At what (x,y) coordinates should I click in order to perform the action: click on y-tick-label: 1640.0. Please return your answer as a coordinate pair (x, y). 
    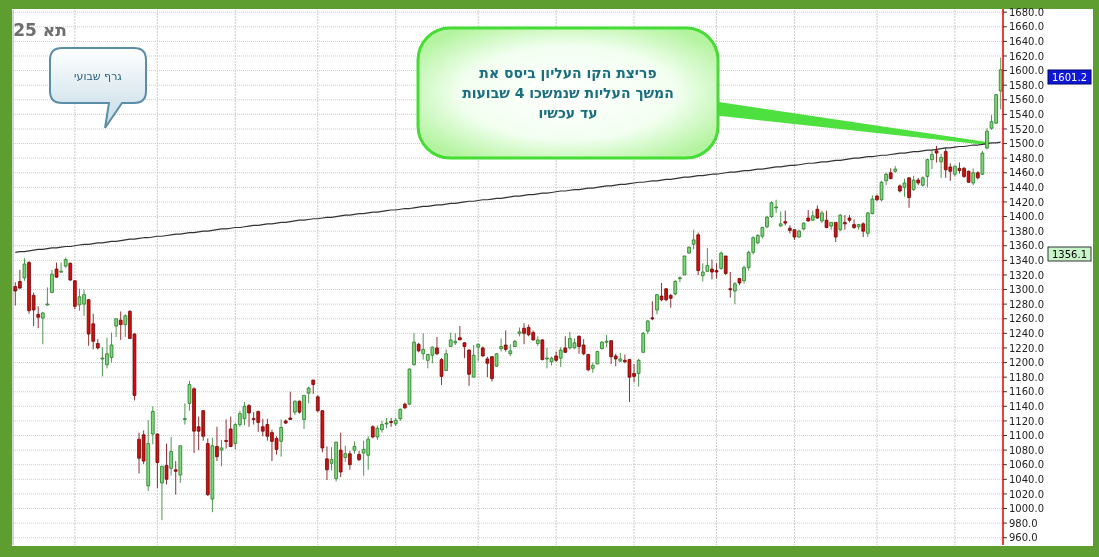
    Looking at the image, I should click on (1026, 41).